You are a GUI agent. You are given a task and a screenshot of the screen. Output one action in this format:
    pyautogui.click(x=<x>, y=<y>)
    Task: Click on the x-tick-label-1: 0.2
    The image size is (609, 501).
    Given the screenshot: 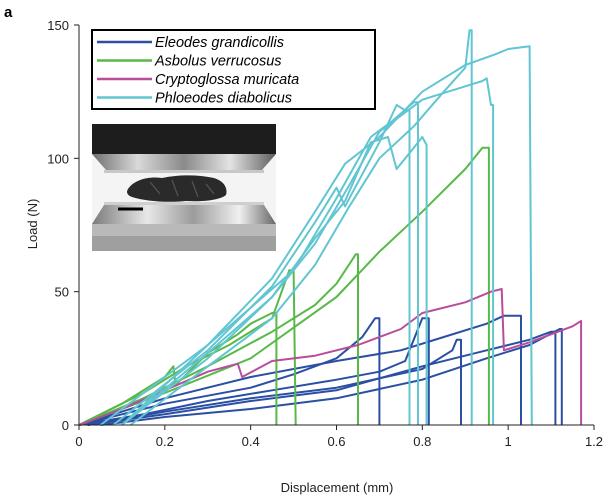 What is the action you would take?
    pyautogui.click(x=165, y=441)
    